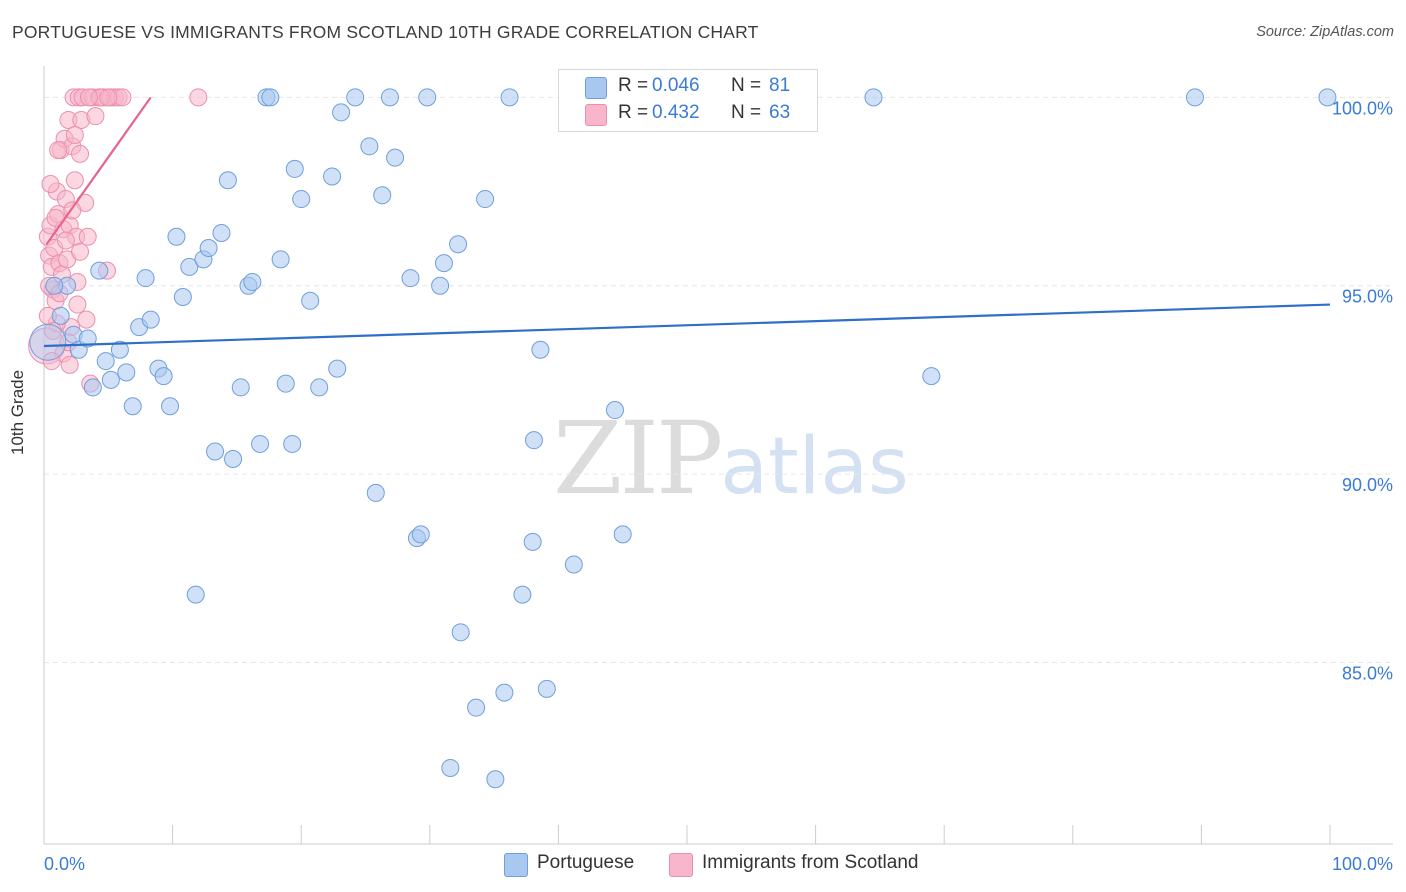 This screenshot has height=892, width=1406. What do you see at coordinates (780, 112) in the screenshot?
I see `n-value: 63` at bounding box center [780, 112].